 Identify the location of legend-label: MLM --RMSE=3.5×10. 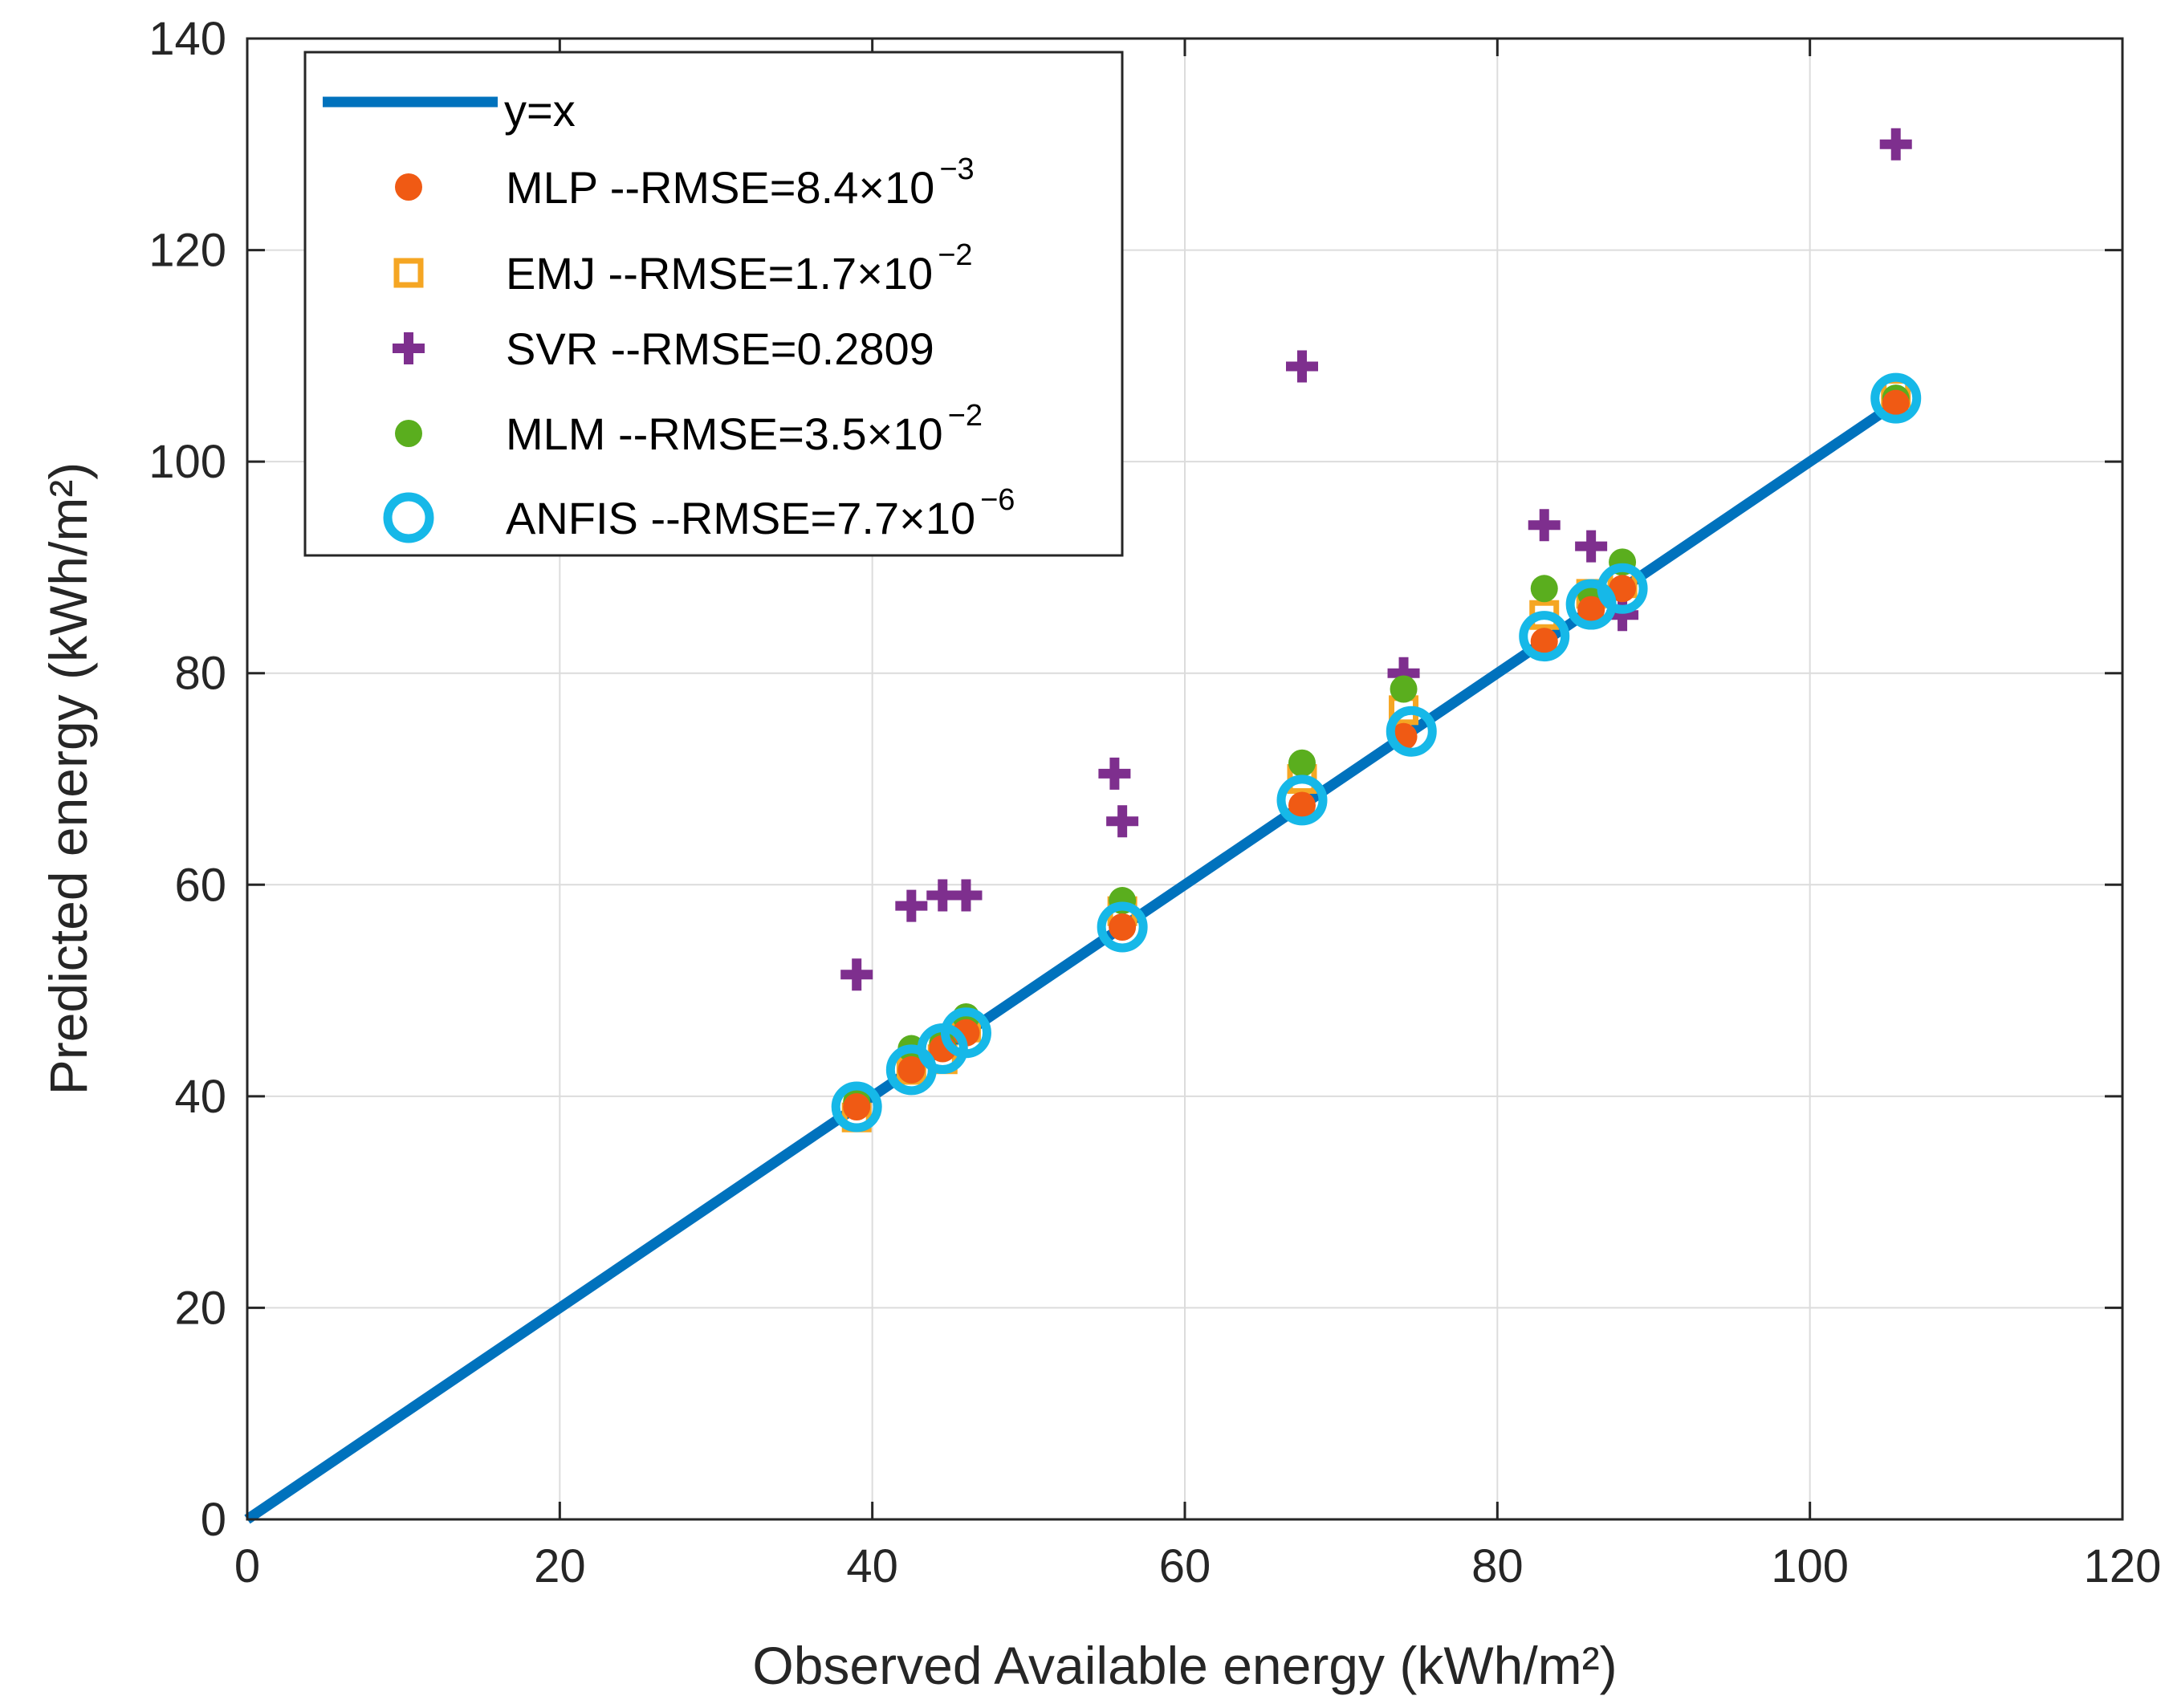
(724, 434).